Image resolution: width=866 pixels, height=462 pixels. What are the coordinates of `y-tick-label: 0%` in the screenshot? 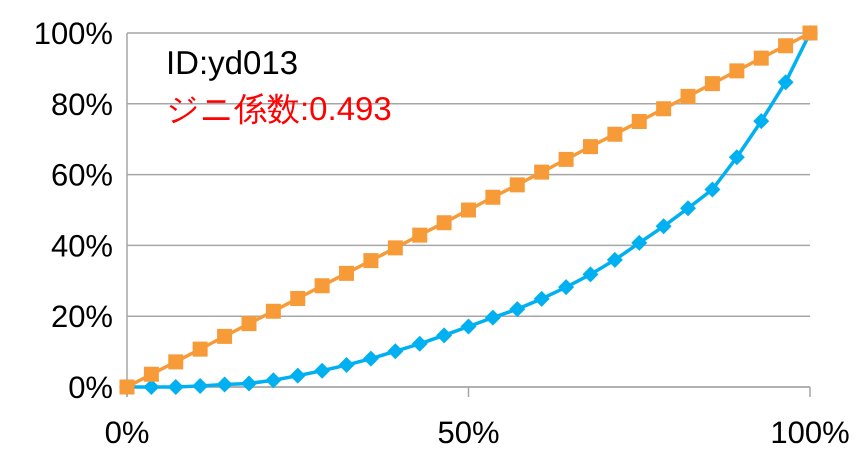 It's located at (90, 387).